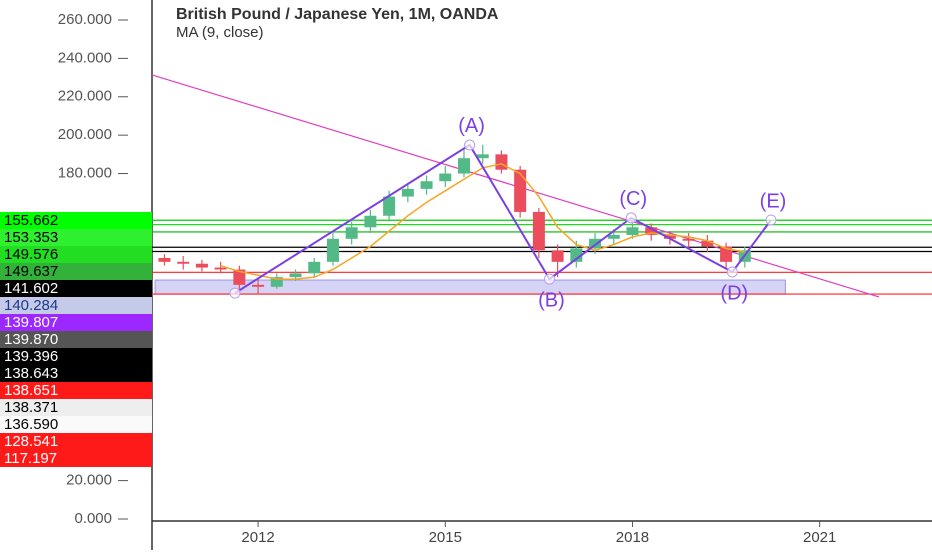  Describe the element at coordinates (31, 237) in the screenshot. I see `price-badge-label: 153.353` at that location.